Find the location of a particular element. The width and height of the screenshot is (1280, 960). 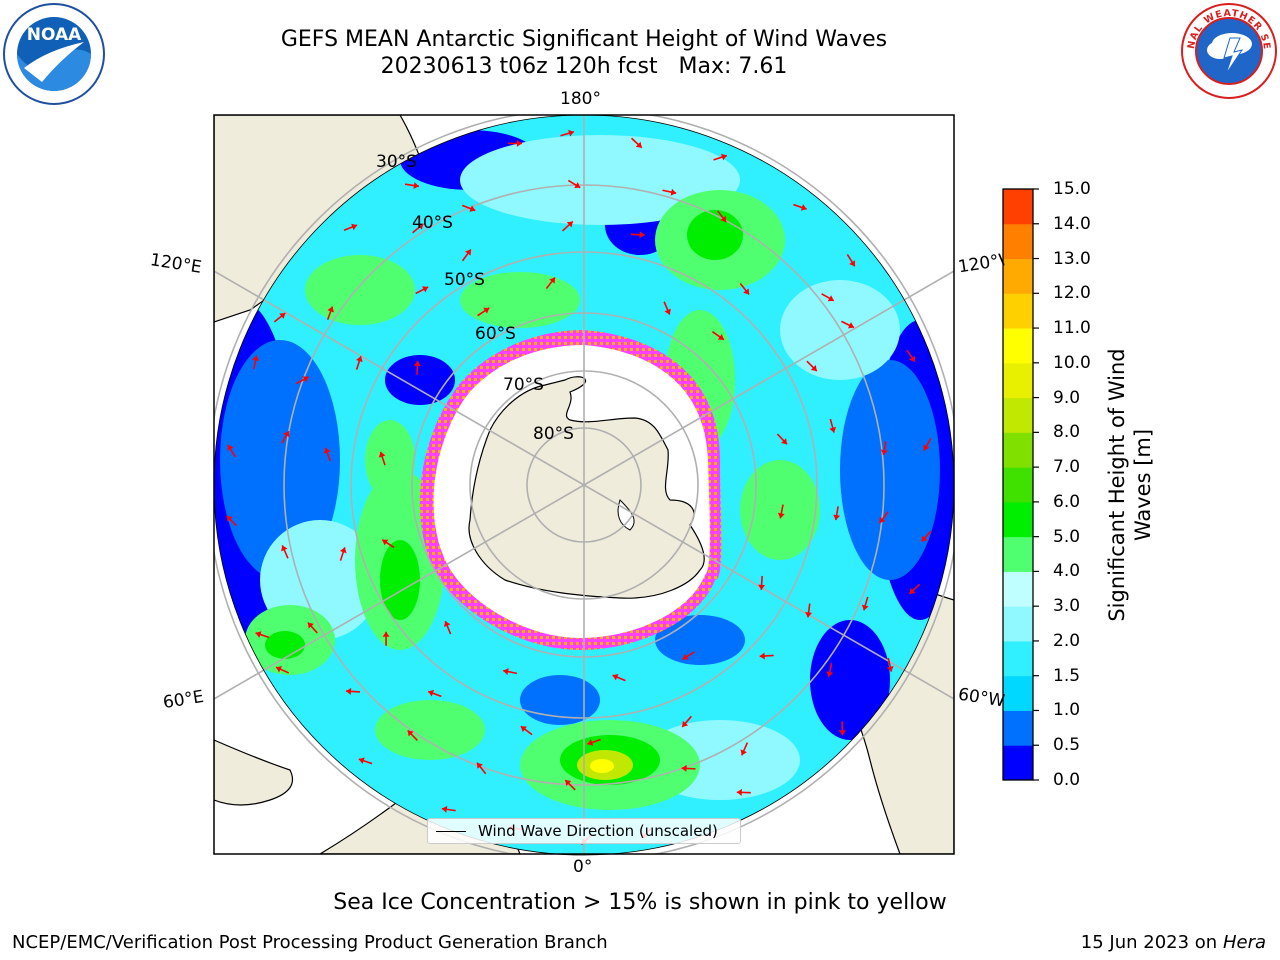

colorbar is located at coordinates (1020, 484).